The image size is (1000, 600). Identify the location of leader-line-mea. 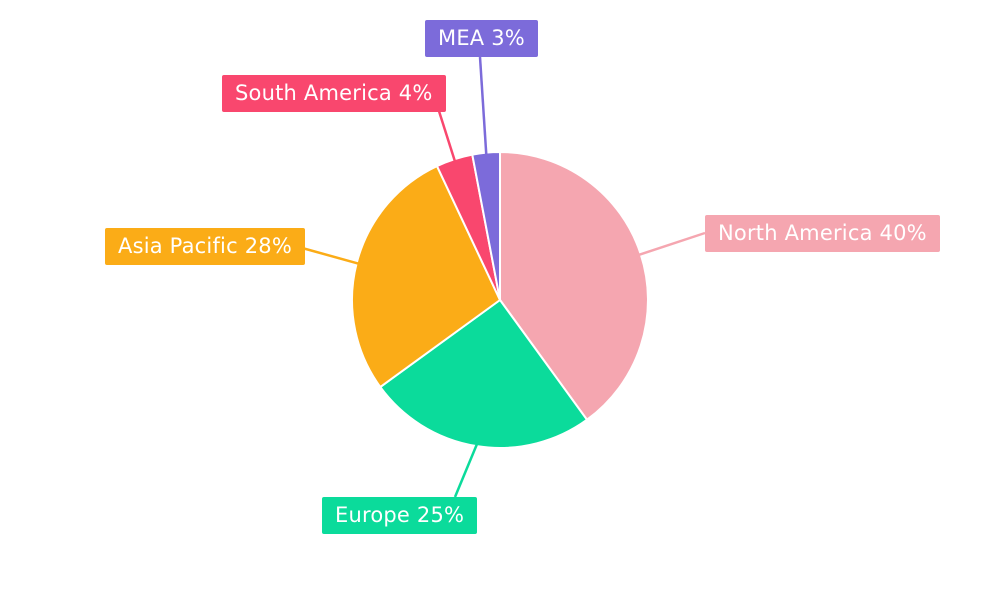
(483, 106).